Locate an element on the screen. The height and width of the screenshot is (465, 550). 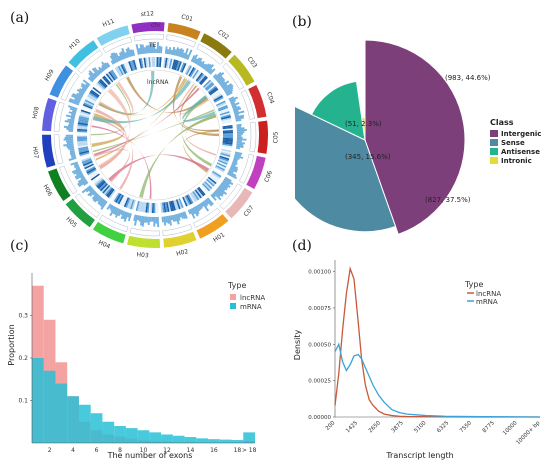
chromosome-label: C01 is located at coordinates (186, 18).